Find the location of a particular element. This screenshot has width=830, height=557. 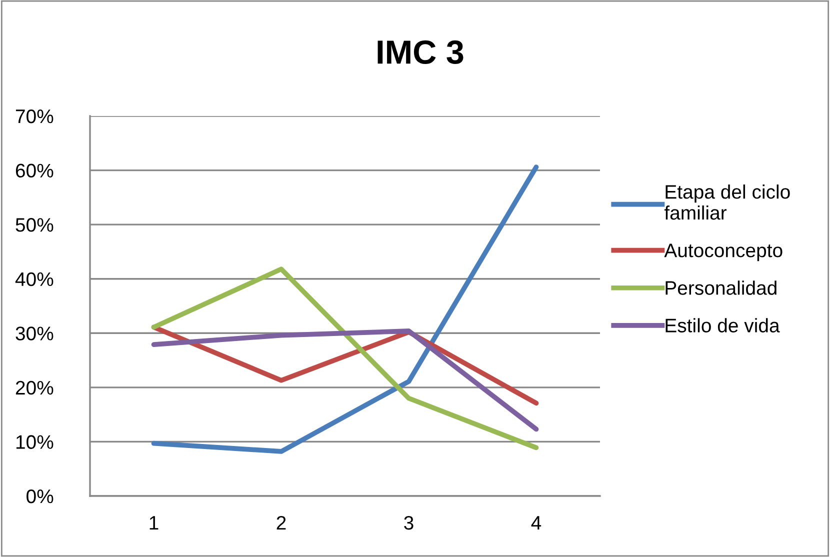

x-tick-label: 1 is located at coordinates (154, 523).